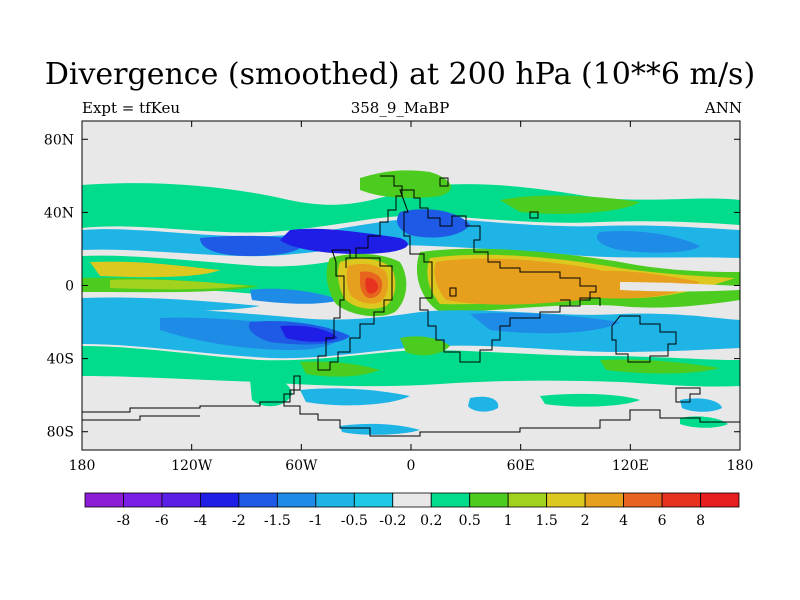 This screenshot has height=600, width=800. What do you see at coordinates (340, 369) in the screenshot?
I see `contour-sh-pos-lime2` at bounding box center [340, 369].